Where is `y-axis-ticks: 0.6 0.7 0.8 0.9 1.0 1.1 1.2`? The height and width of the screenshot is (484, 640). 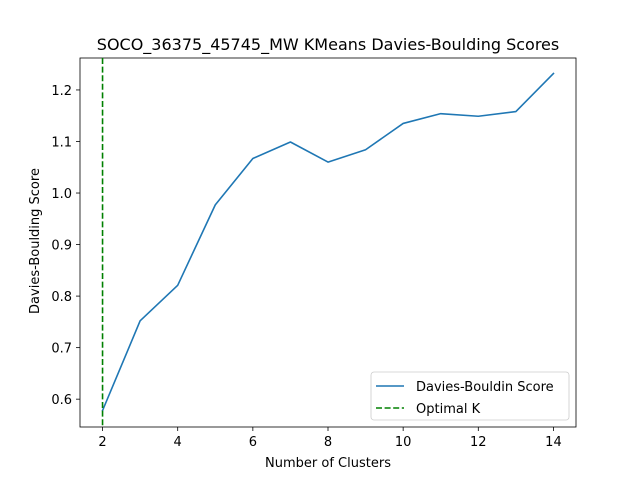 y-axis-ticks: 0.6 0.7 0.8 0.9 1.0 1.1 1.2 is located at coordinates (65, 246).